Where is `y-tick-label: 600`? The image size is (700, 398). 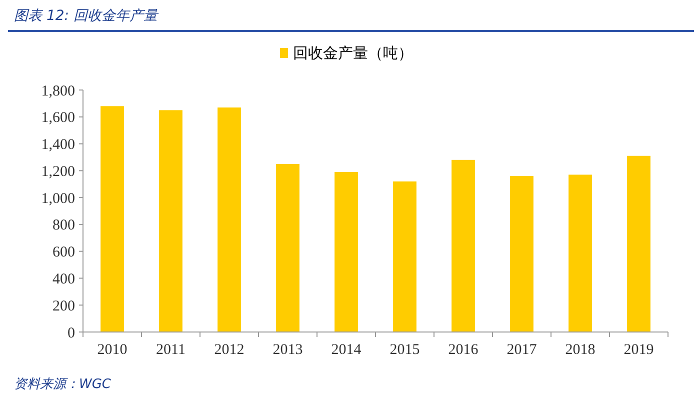
y-tick-label: 600 is located at coordinates (63, 252).